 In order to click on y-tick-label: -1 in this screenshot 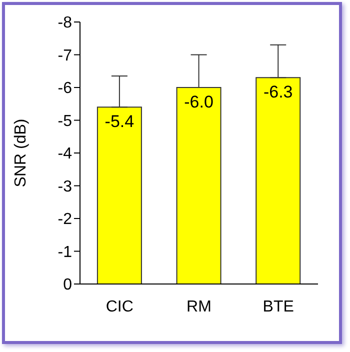, I will do `click(65, 252)`.